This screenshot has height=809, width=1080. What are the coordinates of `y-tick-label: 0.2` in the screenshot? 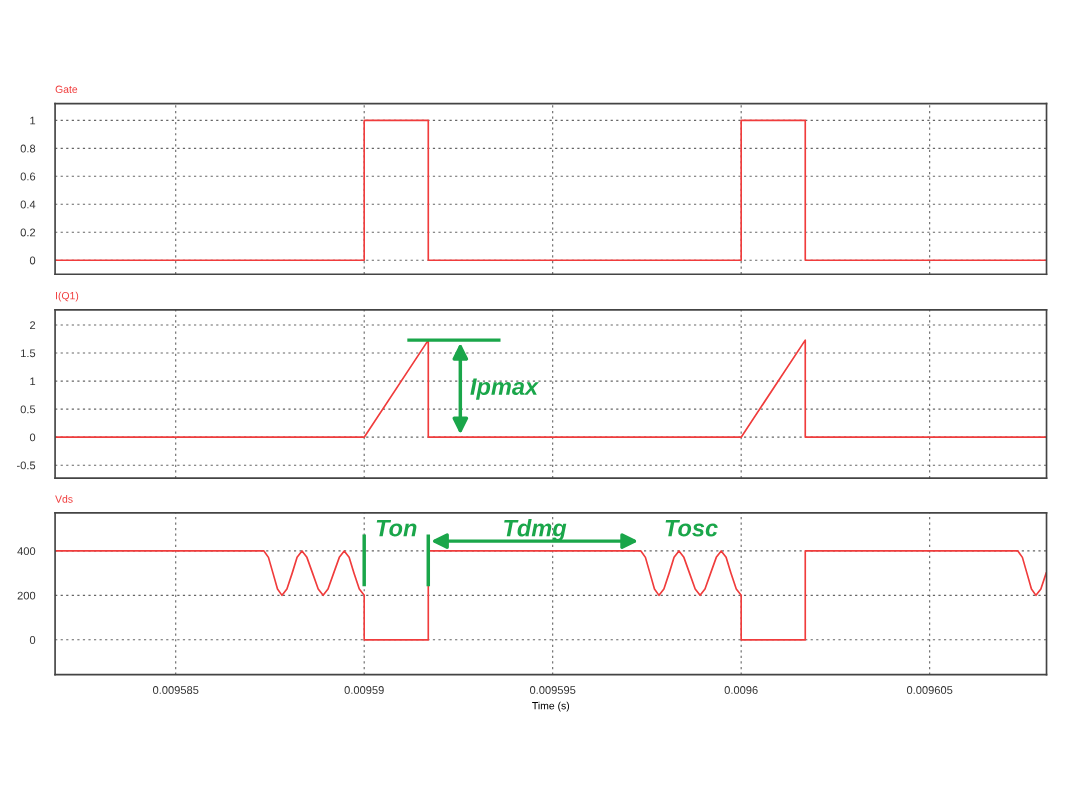 It's located at (28, 232).